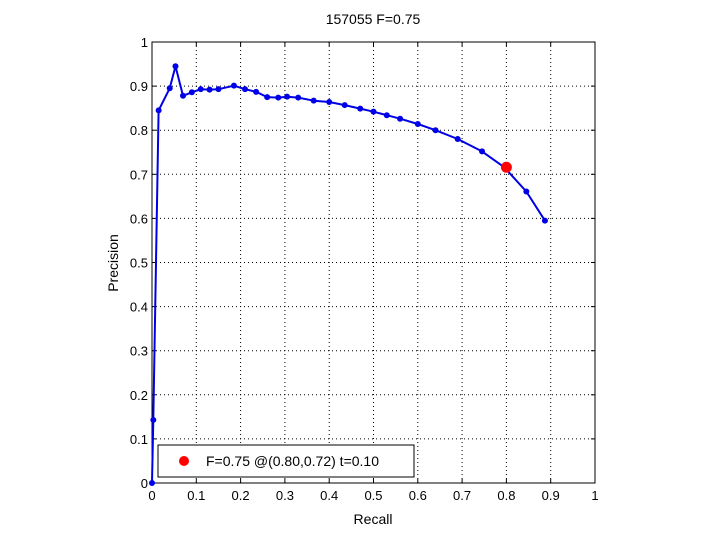  I want to click on legend: F=0.75 @(0.80,0.72) t=0.10, so click(286, 461).